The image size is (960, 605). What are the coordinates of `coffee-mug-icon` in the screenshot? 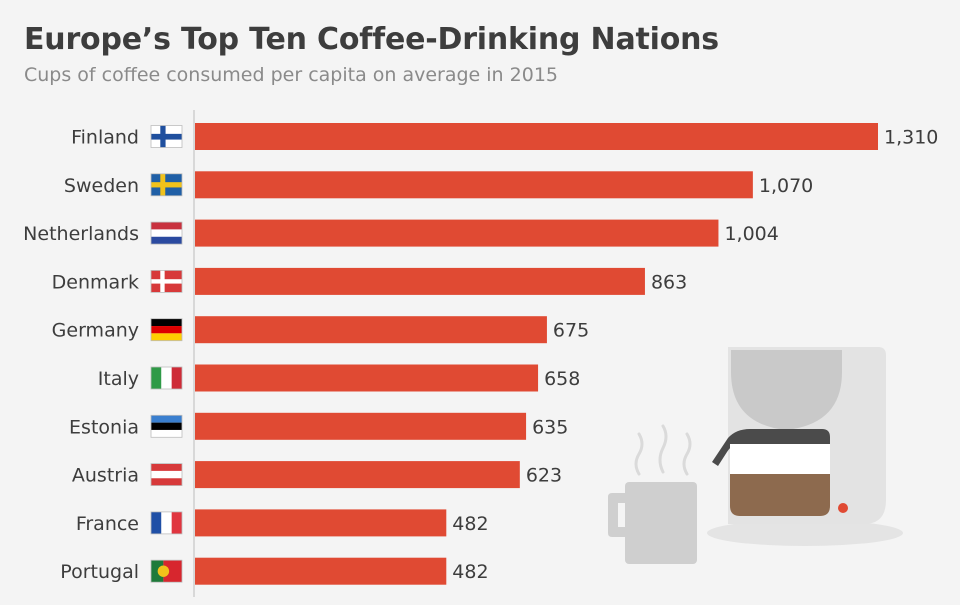 It's located at (652, 523).